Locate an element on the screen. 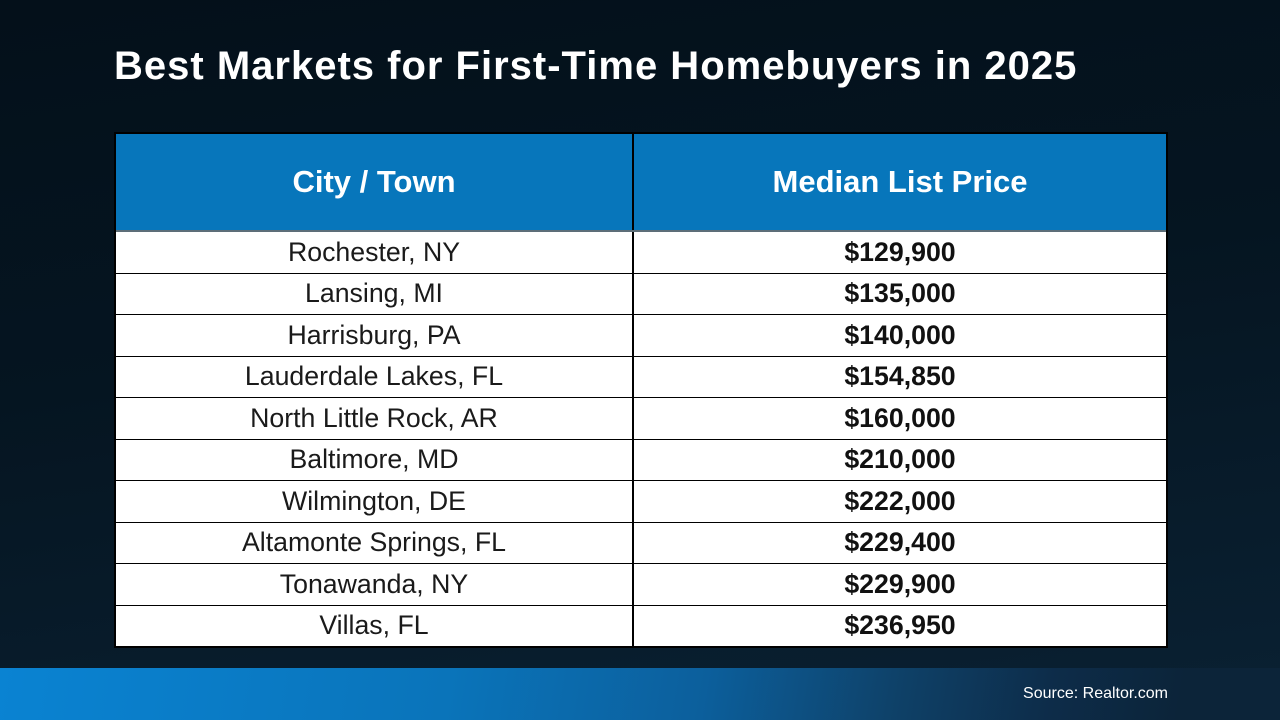 This screenshot has height=720, width=1280. table-row: Wilmington, DE $222,000 is located at coordinates (641, 502).